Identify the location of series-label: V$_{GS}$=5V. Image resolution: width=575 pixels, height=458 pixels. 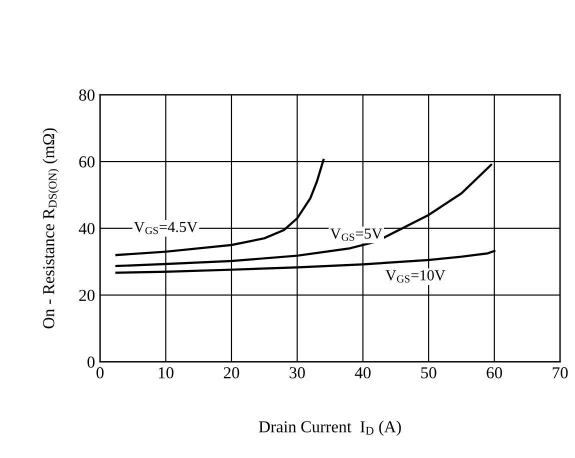
(356, 234).